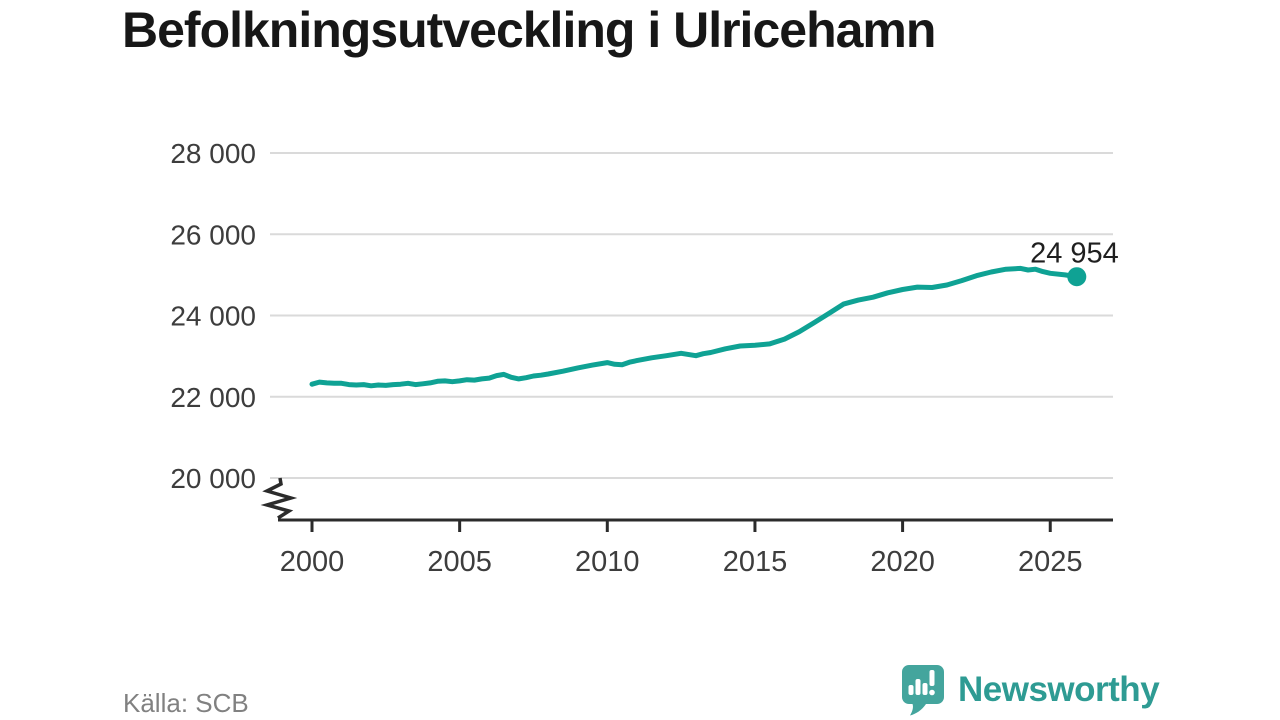 The image size is (1280, 720). What do you see at coordinates (213, 234) in the screenshot?
I see `y-tick-label: 26 000` at bounding box center [213, 234].